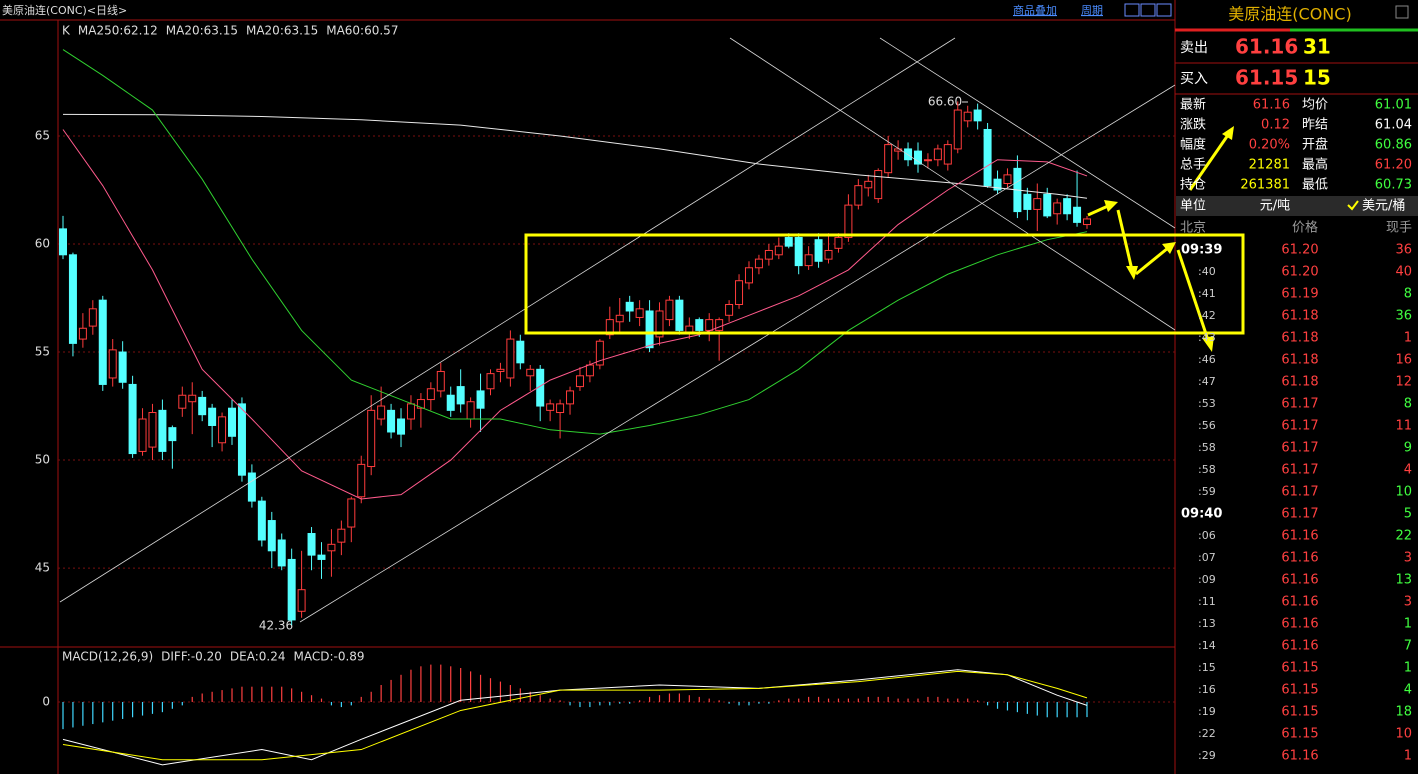  Describe the element at coordinates (1393, 125) in the screenshot. I see `stat-value: 61.04` at that location.